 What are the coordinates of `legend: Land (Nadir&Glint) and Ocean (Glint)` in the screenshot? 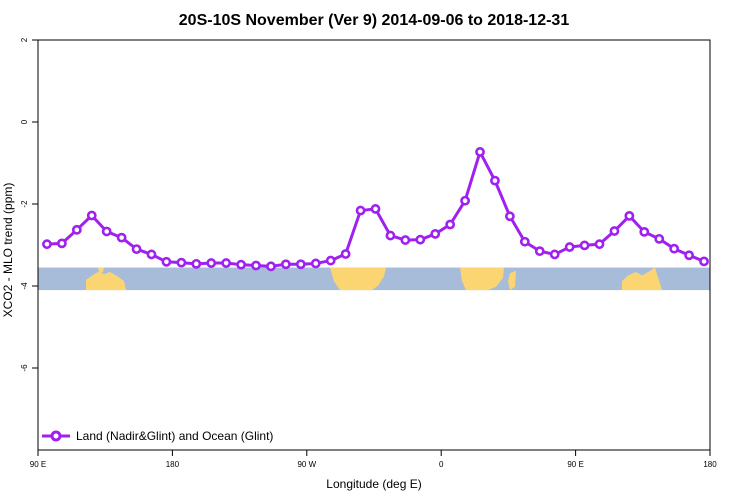 It's located at (157, 436).